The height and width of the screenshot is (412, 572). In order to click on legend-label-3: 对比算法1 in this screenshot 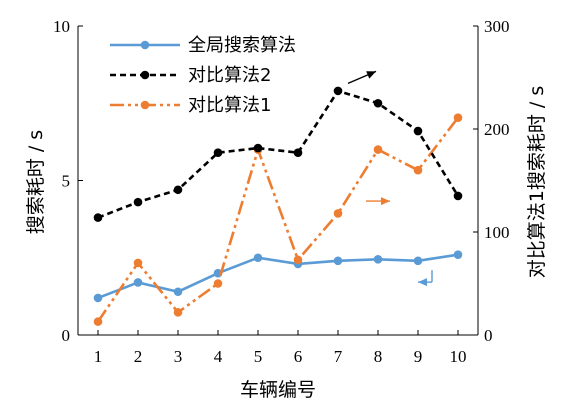, I will do `click(229, 105)`.